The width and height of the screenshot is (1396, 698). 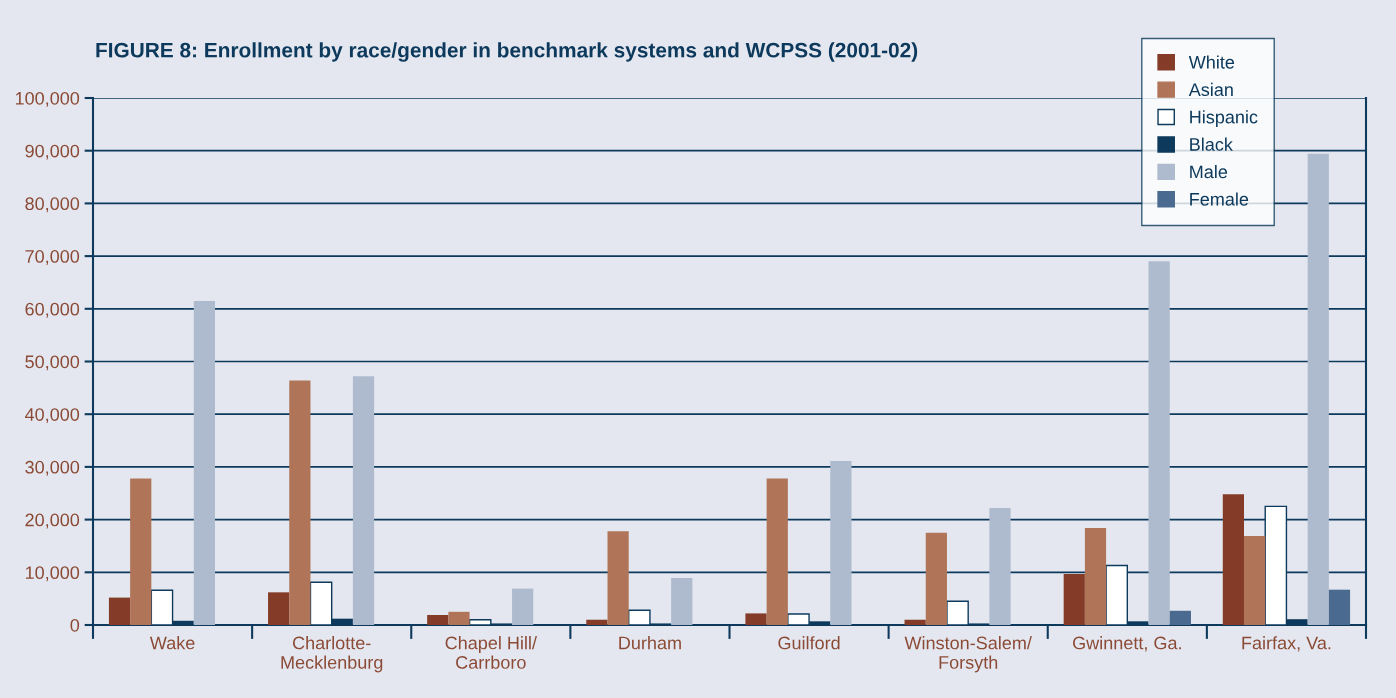 What do you see at coordinates (332, 654) in the screenshot?
I see `x-tick-label: Charlotte- Mecklenburg` at bounding box center [332, 654].